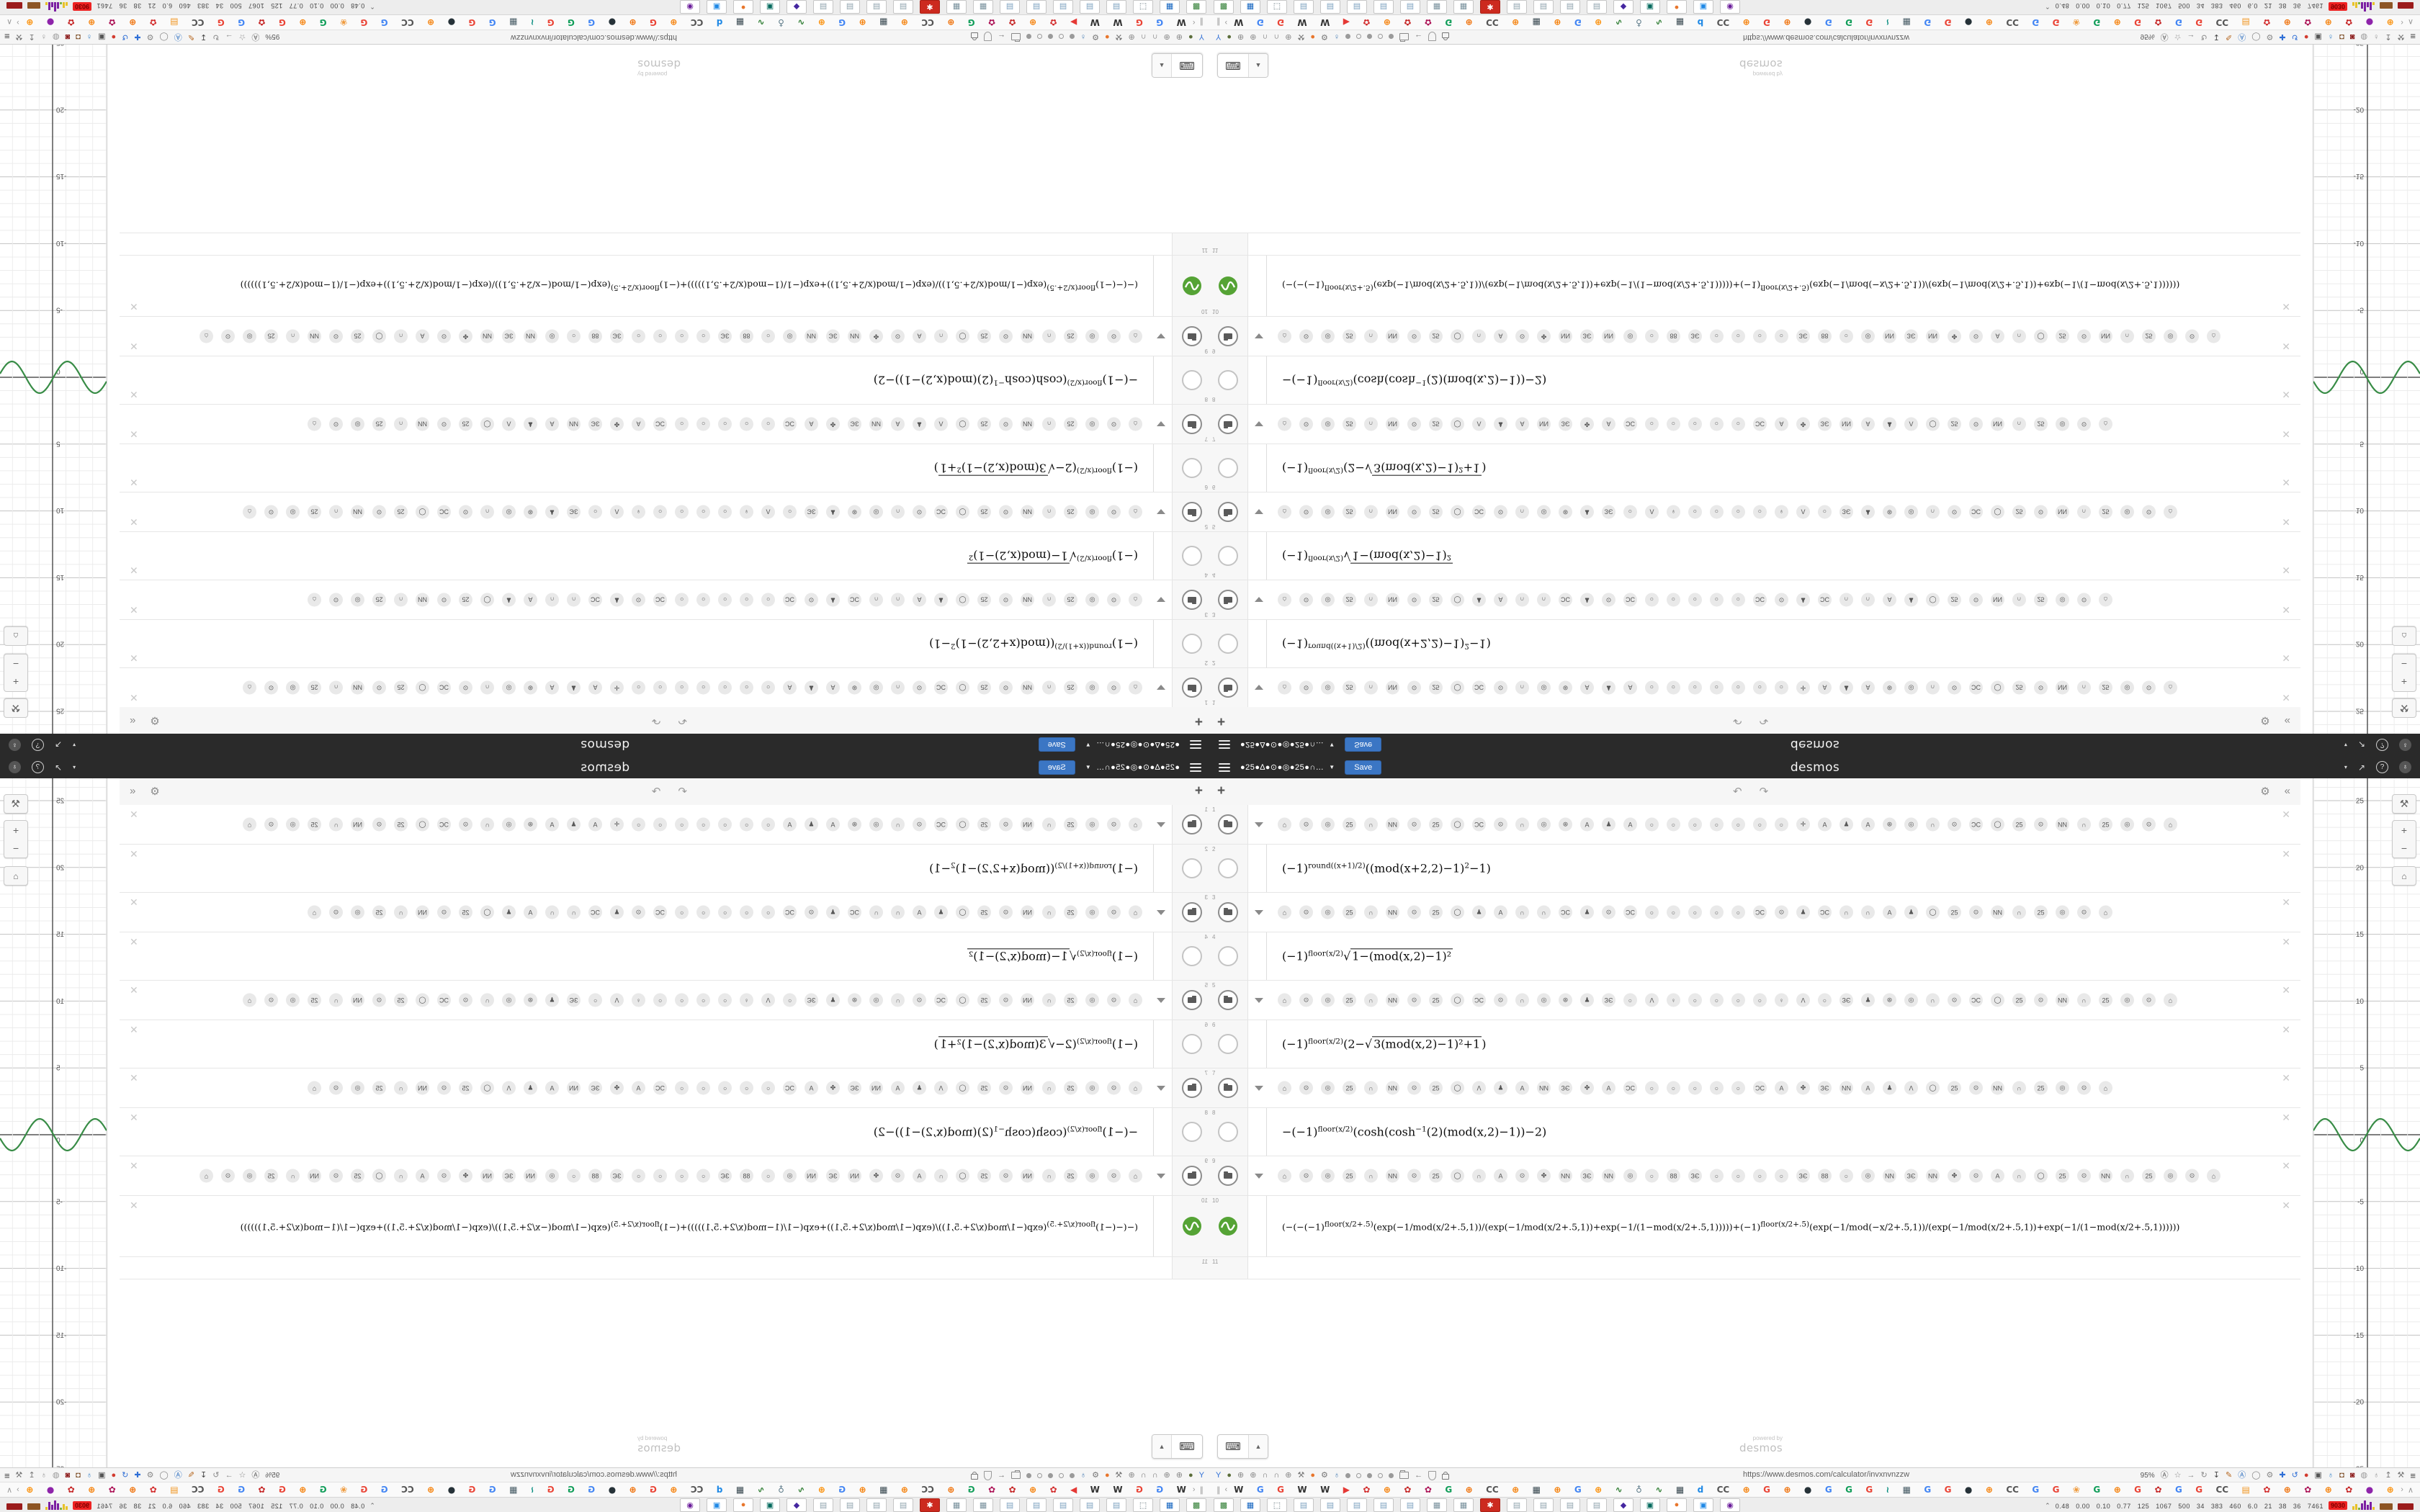 The height and width of the screenshot is (1512, 2420). I want to click on highlighter-icon: ✎, so click(2229, 37).